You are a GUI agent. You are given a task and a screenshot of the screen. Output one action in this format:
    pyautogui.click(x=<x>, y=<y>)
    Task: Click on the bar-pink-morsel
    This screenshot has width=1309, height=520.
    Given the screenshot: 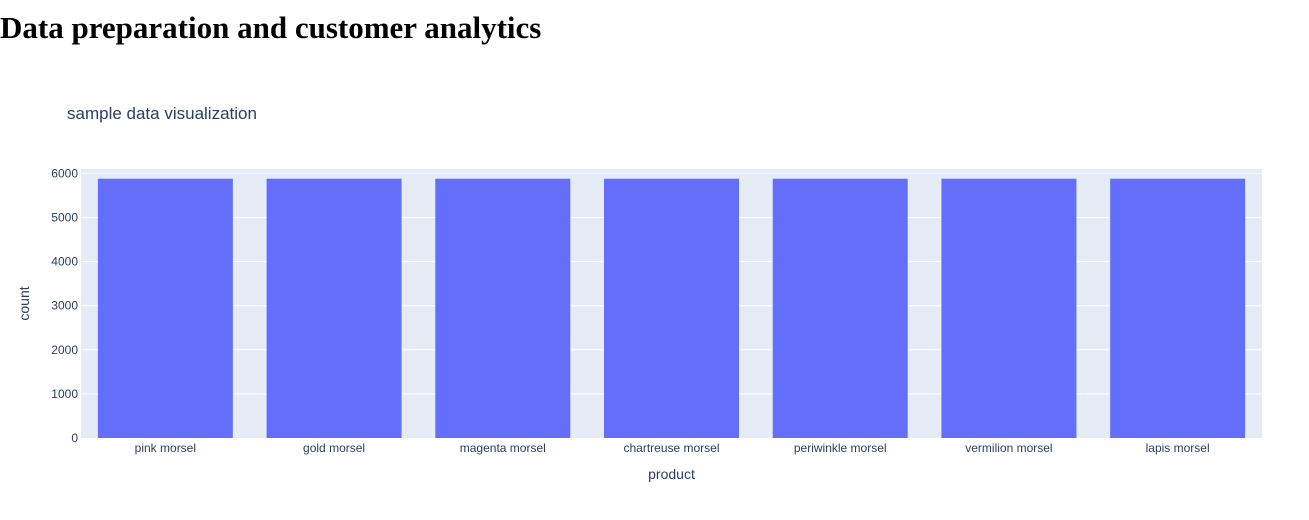 What is the action you would take?
    pyautogui.click(x=165, y=308)
    